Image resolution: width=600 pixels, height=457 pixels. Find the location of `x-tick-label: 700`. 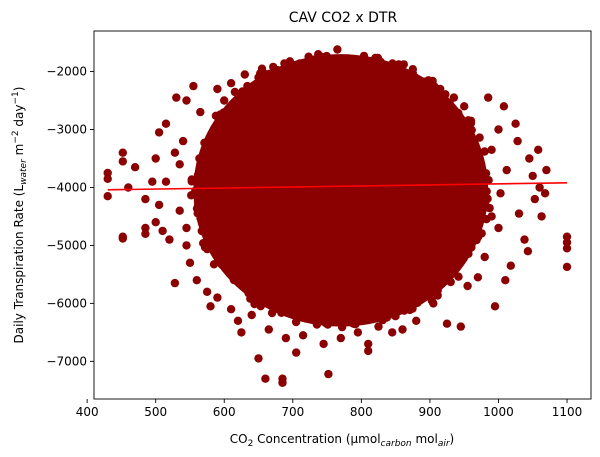

x-tick-label: 700 is located at coordinates (292, 412).